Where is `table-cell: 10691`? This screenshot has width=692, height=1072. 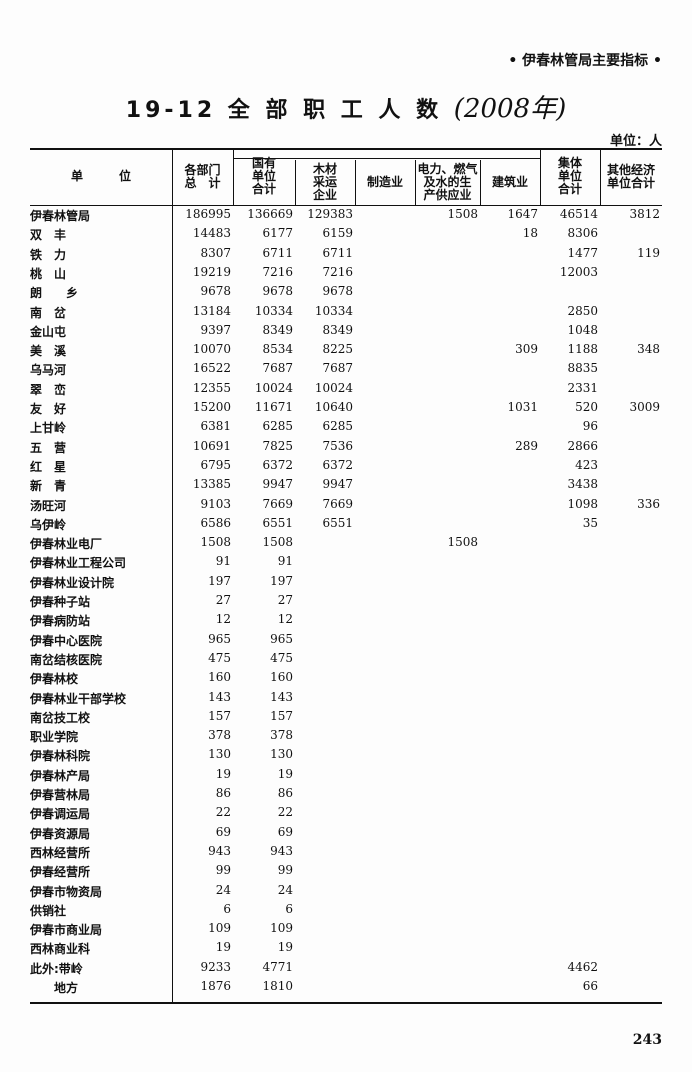 table-cell: 10691 is located at coordinates (211, 445).